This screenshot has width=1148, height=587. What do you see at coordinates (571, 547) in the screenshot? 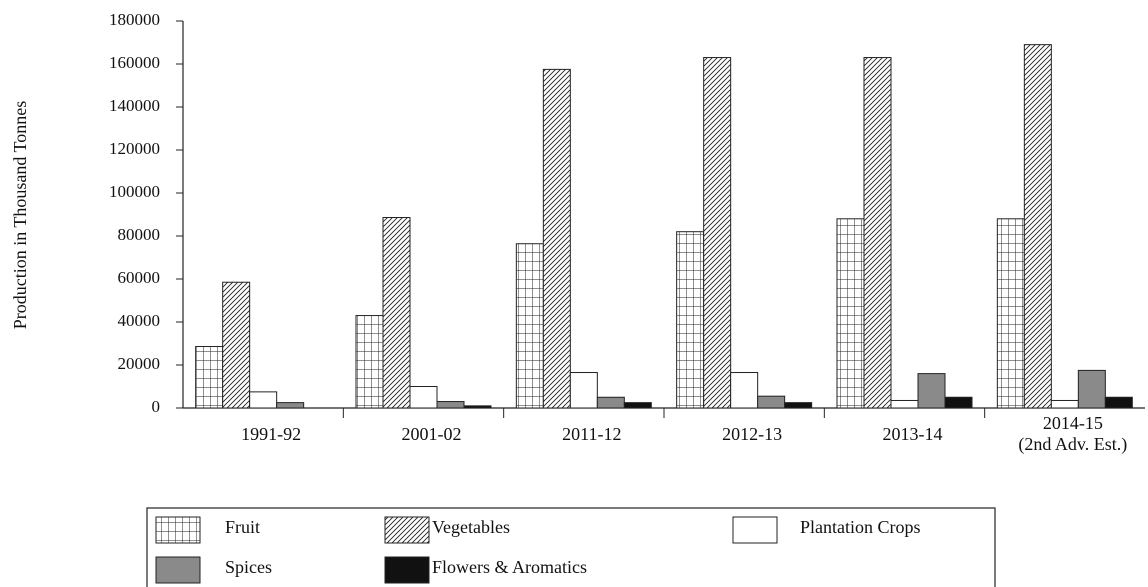
I see `legend-box` at bounding box center [571, 547].